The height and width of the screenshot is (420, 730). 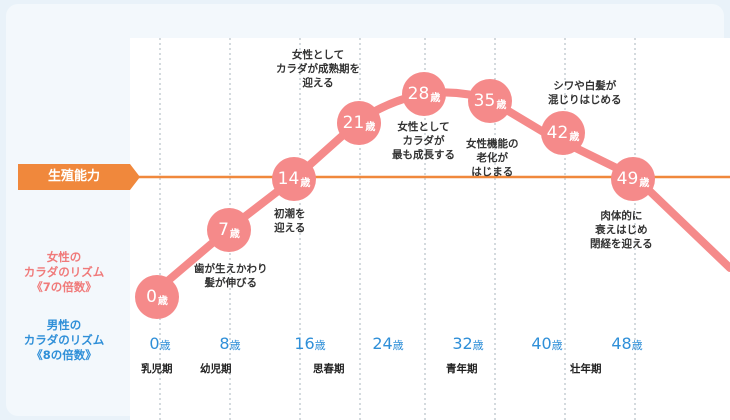 What do you see at coordinates (231, 269) in the screenshot?
I see `note-line: 歯が生えかわり` at bounding box center [231, 269].